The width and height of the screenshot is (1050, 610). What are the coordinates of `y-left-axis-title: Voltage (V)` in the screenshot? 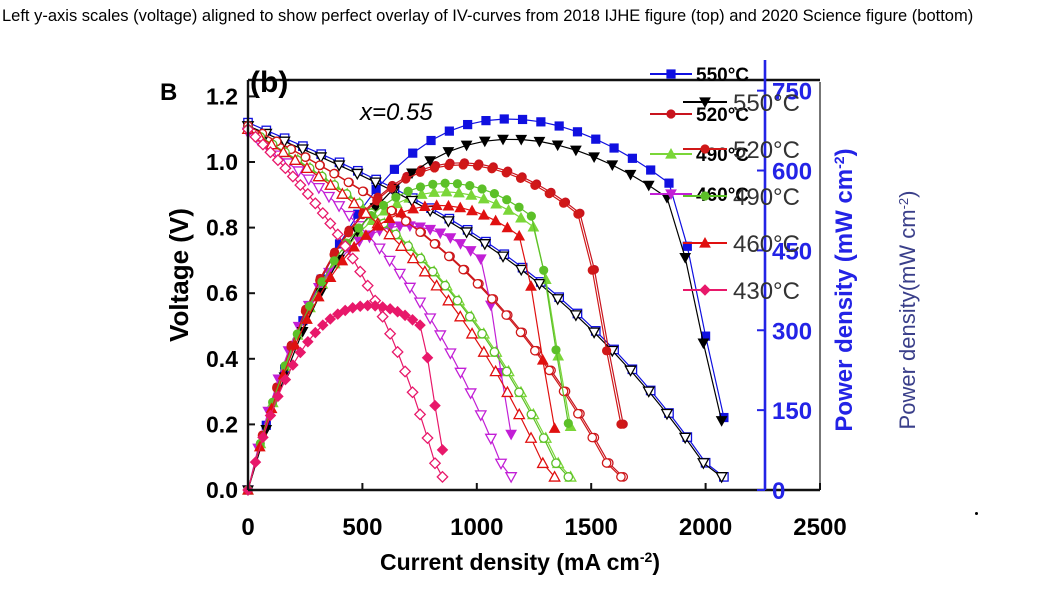 It's located at (179, 275).